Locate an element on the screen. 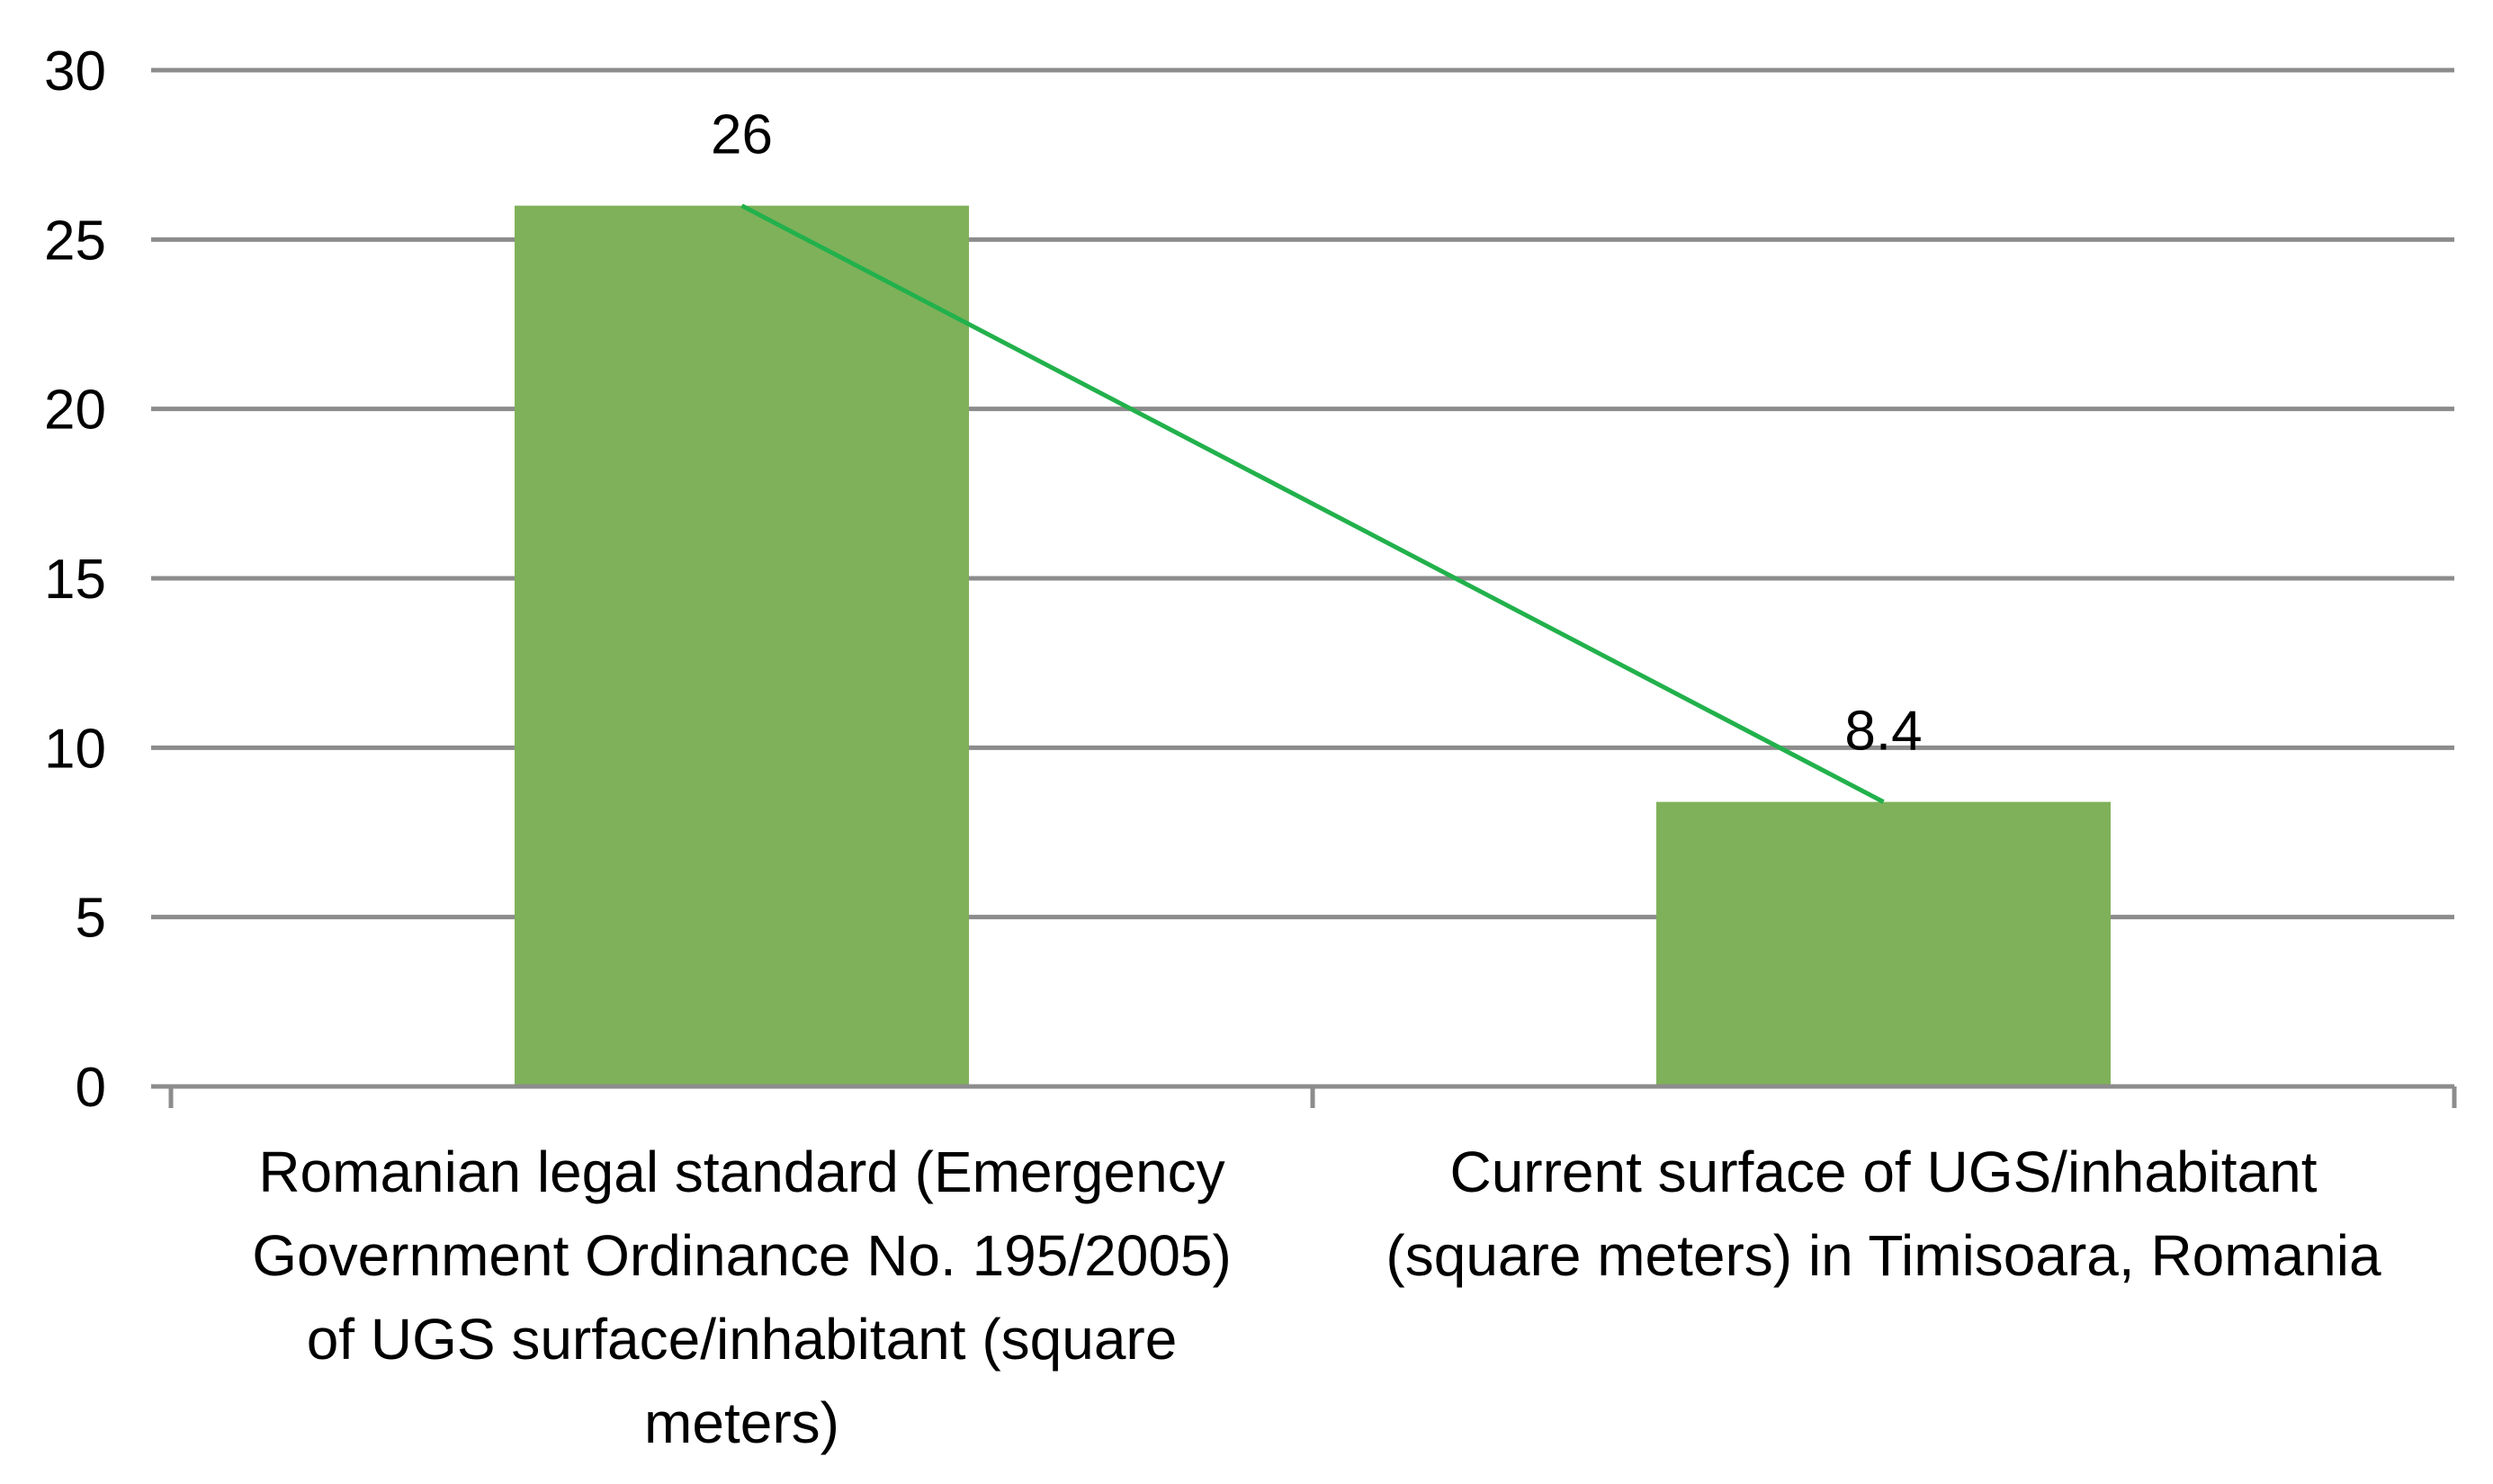 This screenshot has width=2493, height=1484. y-tick-label-25: 25 is located at coordinates (75, 241).